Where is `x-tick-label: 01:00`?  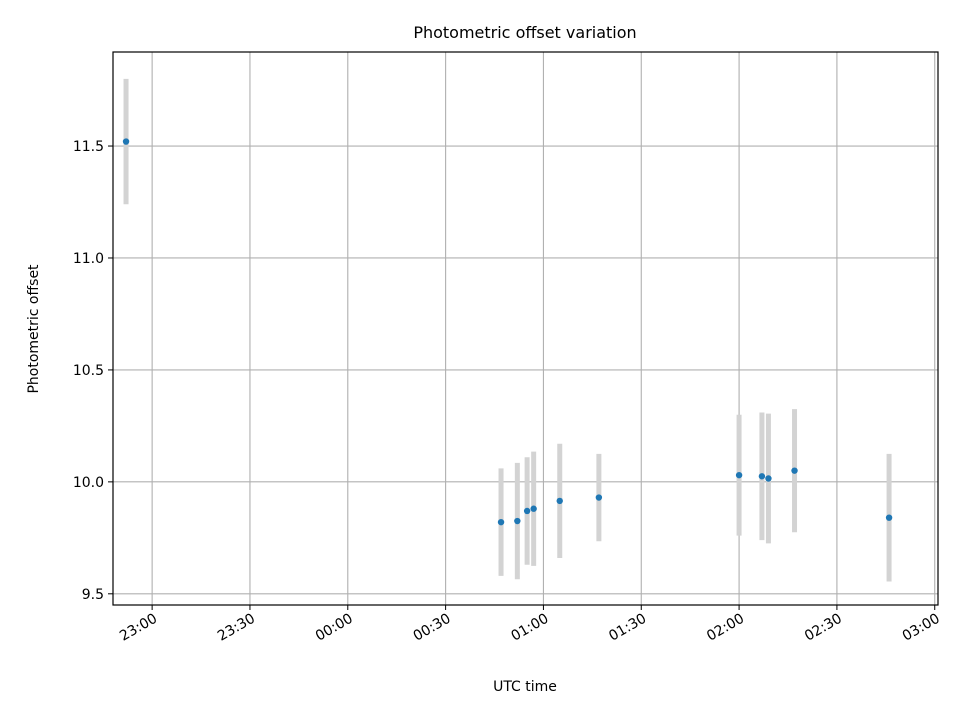
x-tick-label: 01:00 is located at coordinates (529, 628).